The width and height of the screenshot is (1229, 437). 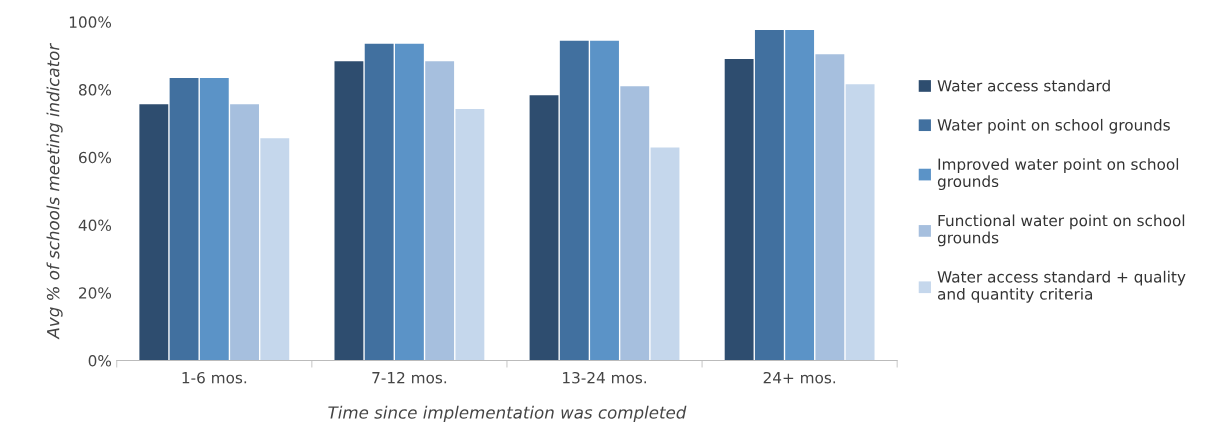 I want to click on x-tick-label: 7-12 mos., so click(x=409, y=377).